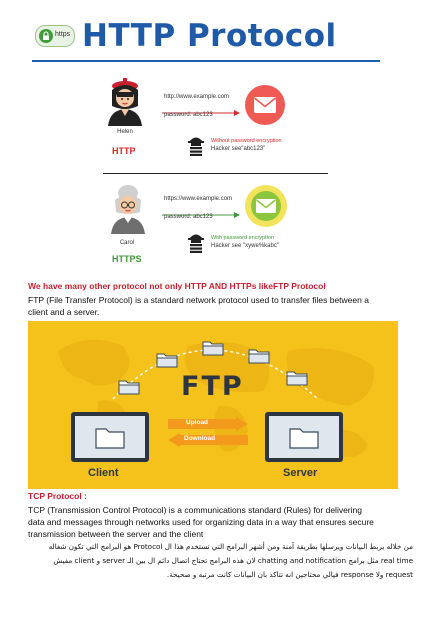 The height and width of the screenshot is (623, 445). What do you see at coordinates (125, 132) in the screenshot?
I see `user-name-helen: Helen` at bounding box center [125, 132].